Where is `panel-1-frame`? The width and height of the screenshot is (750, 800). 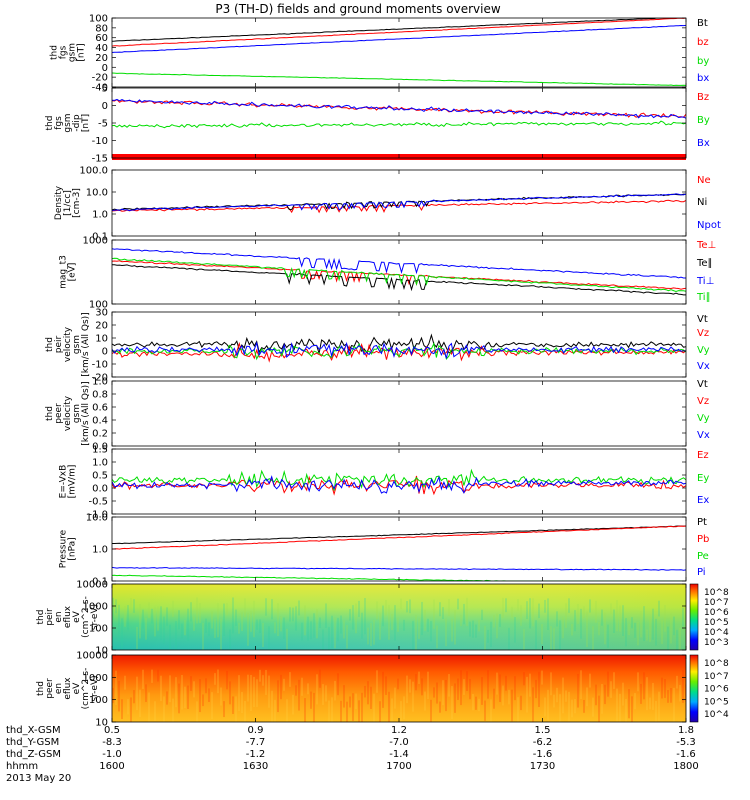 panel-1-frame is located at coordinates (399, 52).